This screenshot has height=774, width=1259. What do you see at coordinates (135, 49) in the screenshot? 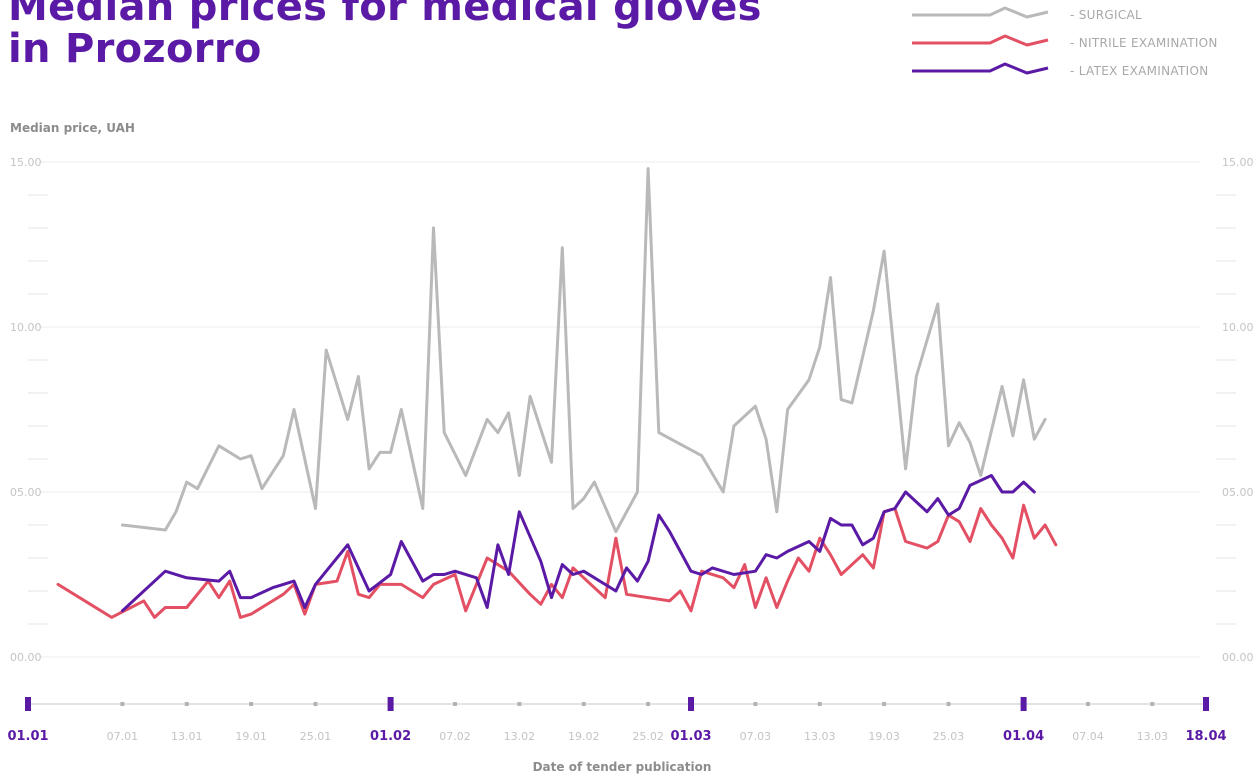
I see `chart-title-line-2: in Prozorro` at bounding box center [135, 49].